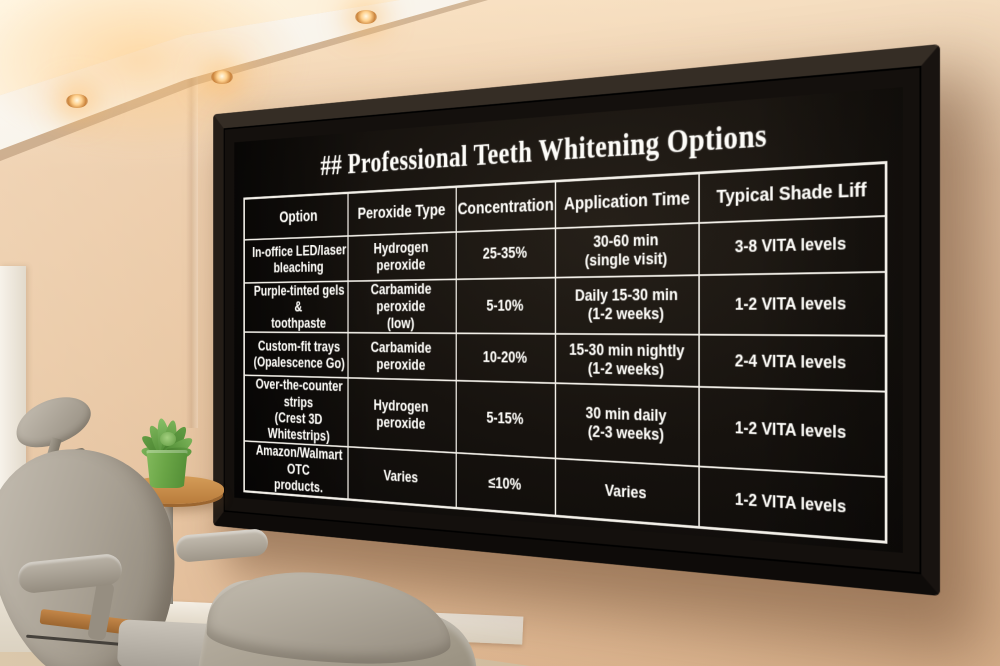  What do you see at coordinates (402, 356) in the screenshot?
I see `cell-peroxide-type: Carbamide peroxide` at bounding box center [402, 356].